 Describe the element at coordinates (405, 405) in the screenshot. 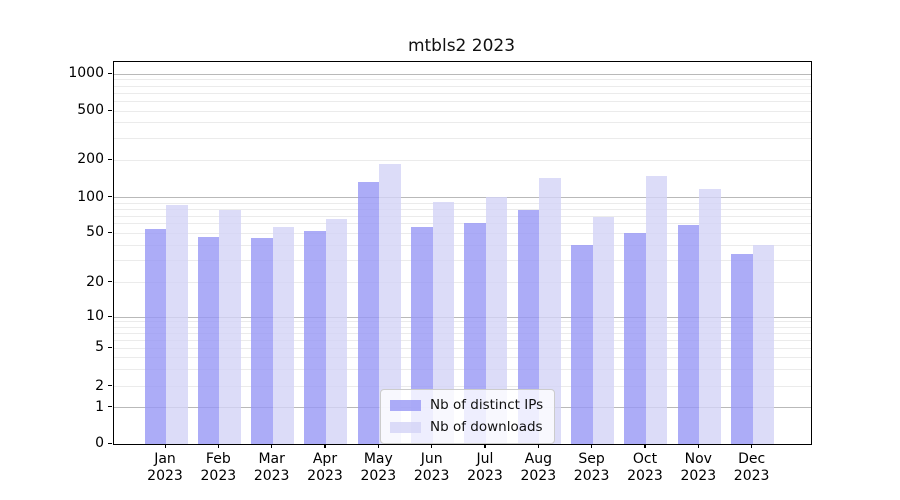

I see `legend-swatch-distinct-ips` at that location.